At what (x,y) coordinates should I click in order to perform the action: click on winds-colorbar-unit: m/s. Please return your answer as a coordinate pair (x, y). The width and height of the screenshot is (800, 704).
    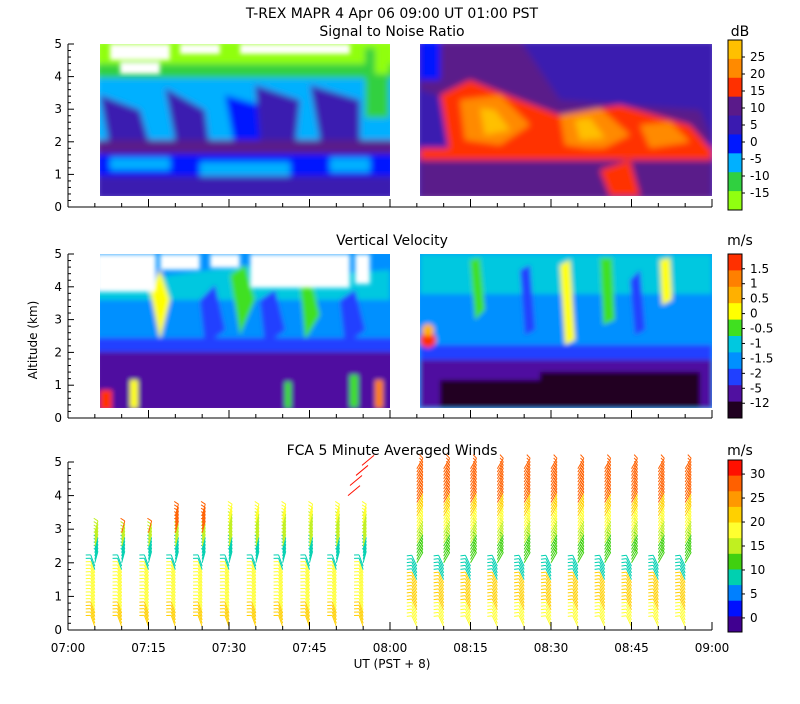
    Looking at the image, I should click on (740, 451).